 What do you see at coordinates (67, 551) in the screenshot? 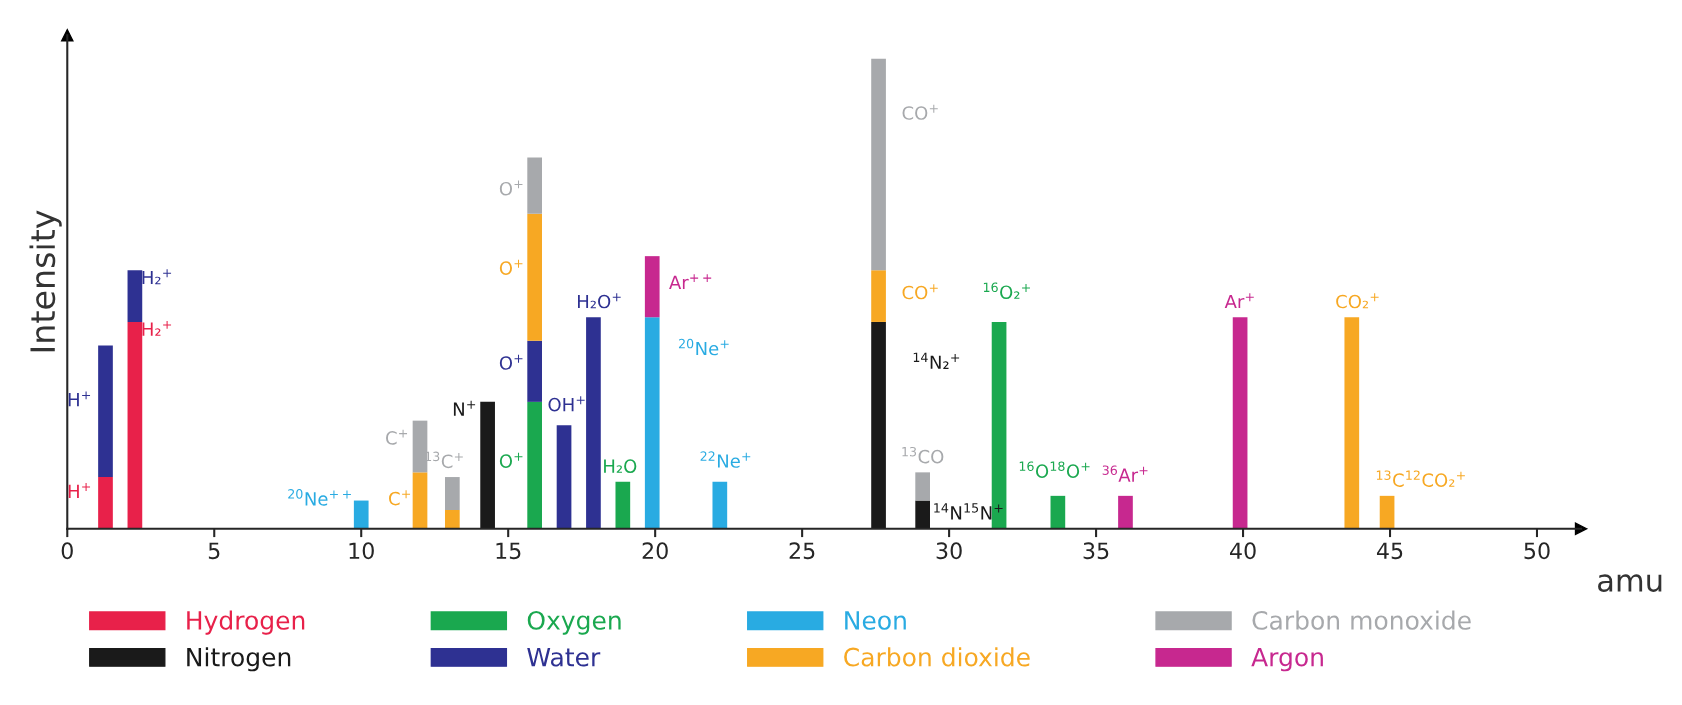
I see `x-tick-label: 0` at bounding box center [67, 551].